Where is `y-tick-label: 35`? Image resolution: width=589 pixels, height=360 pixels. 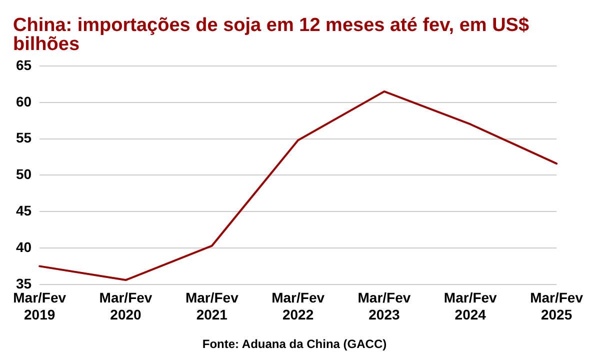 y-tick-label: 35 is located at coordinates (24, 283).